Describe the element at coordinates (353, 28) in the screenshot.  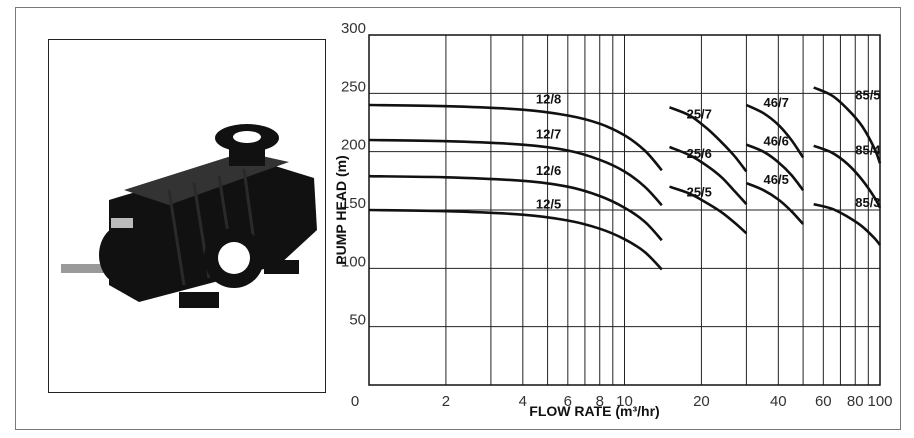
I see `y-tick-label: 300` at that location.